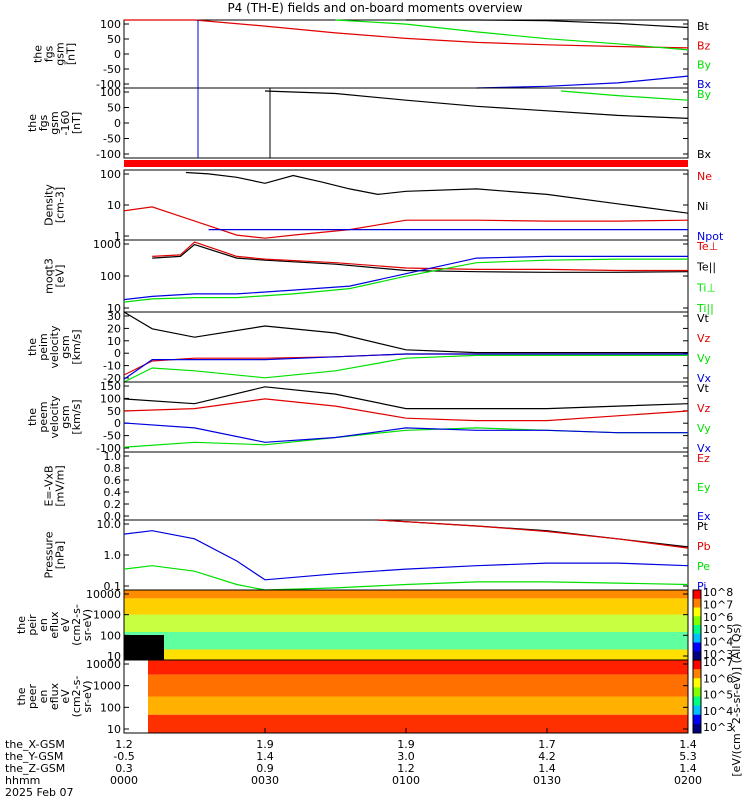  Describe the element at coordinates (688, 780) in the screenshot. I see `footer-value: 0200` at that location.